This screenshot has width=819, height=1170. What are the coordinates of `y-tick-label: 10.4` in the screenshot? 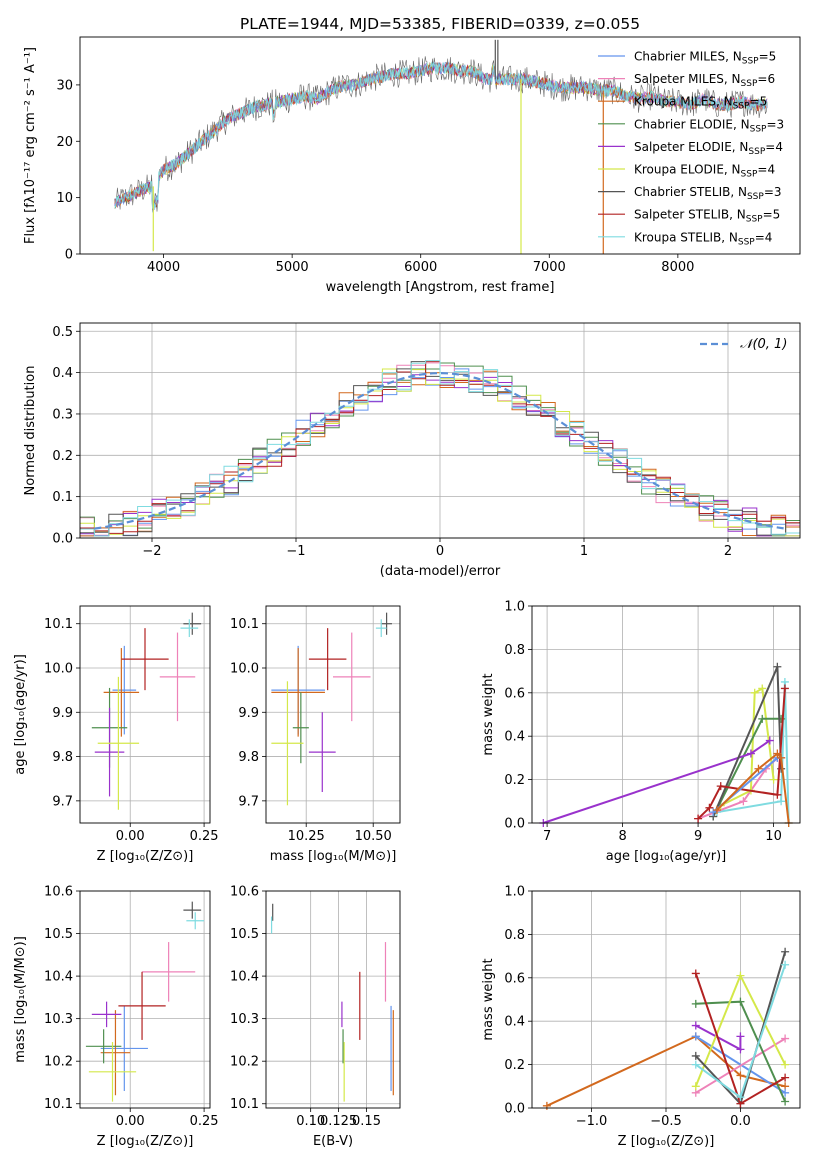 It's located at (244, 977).